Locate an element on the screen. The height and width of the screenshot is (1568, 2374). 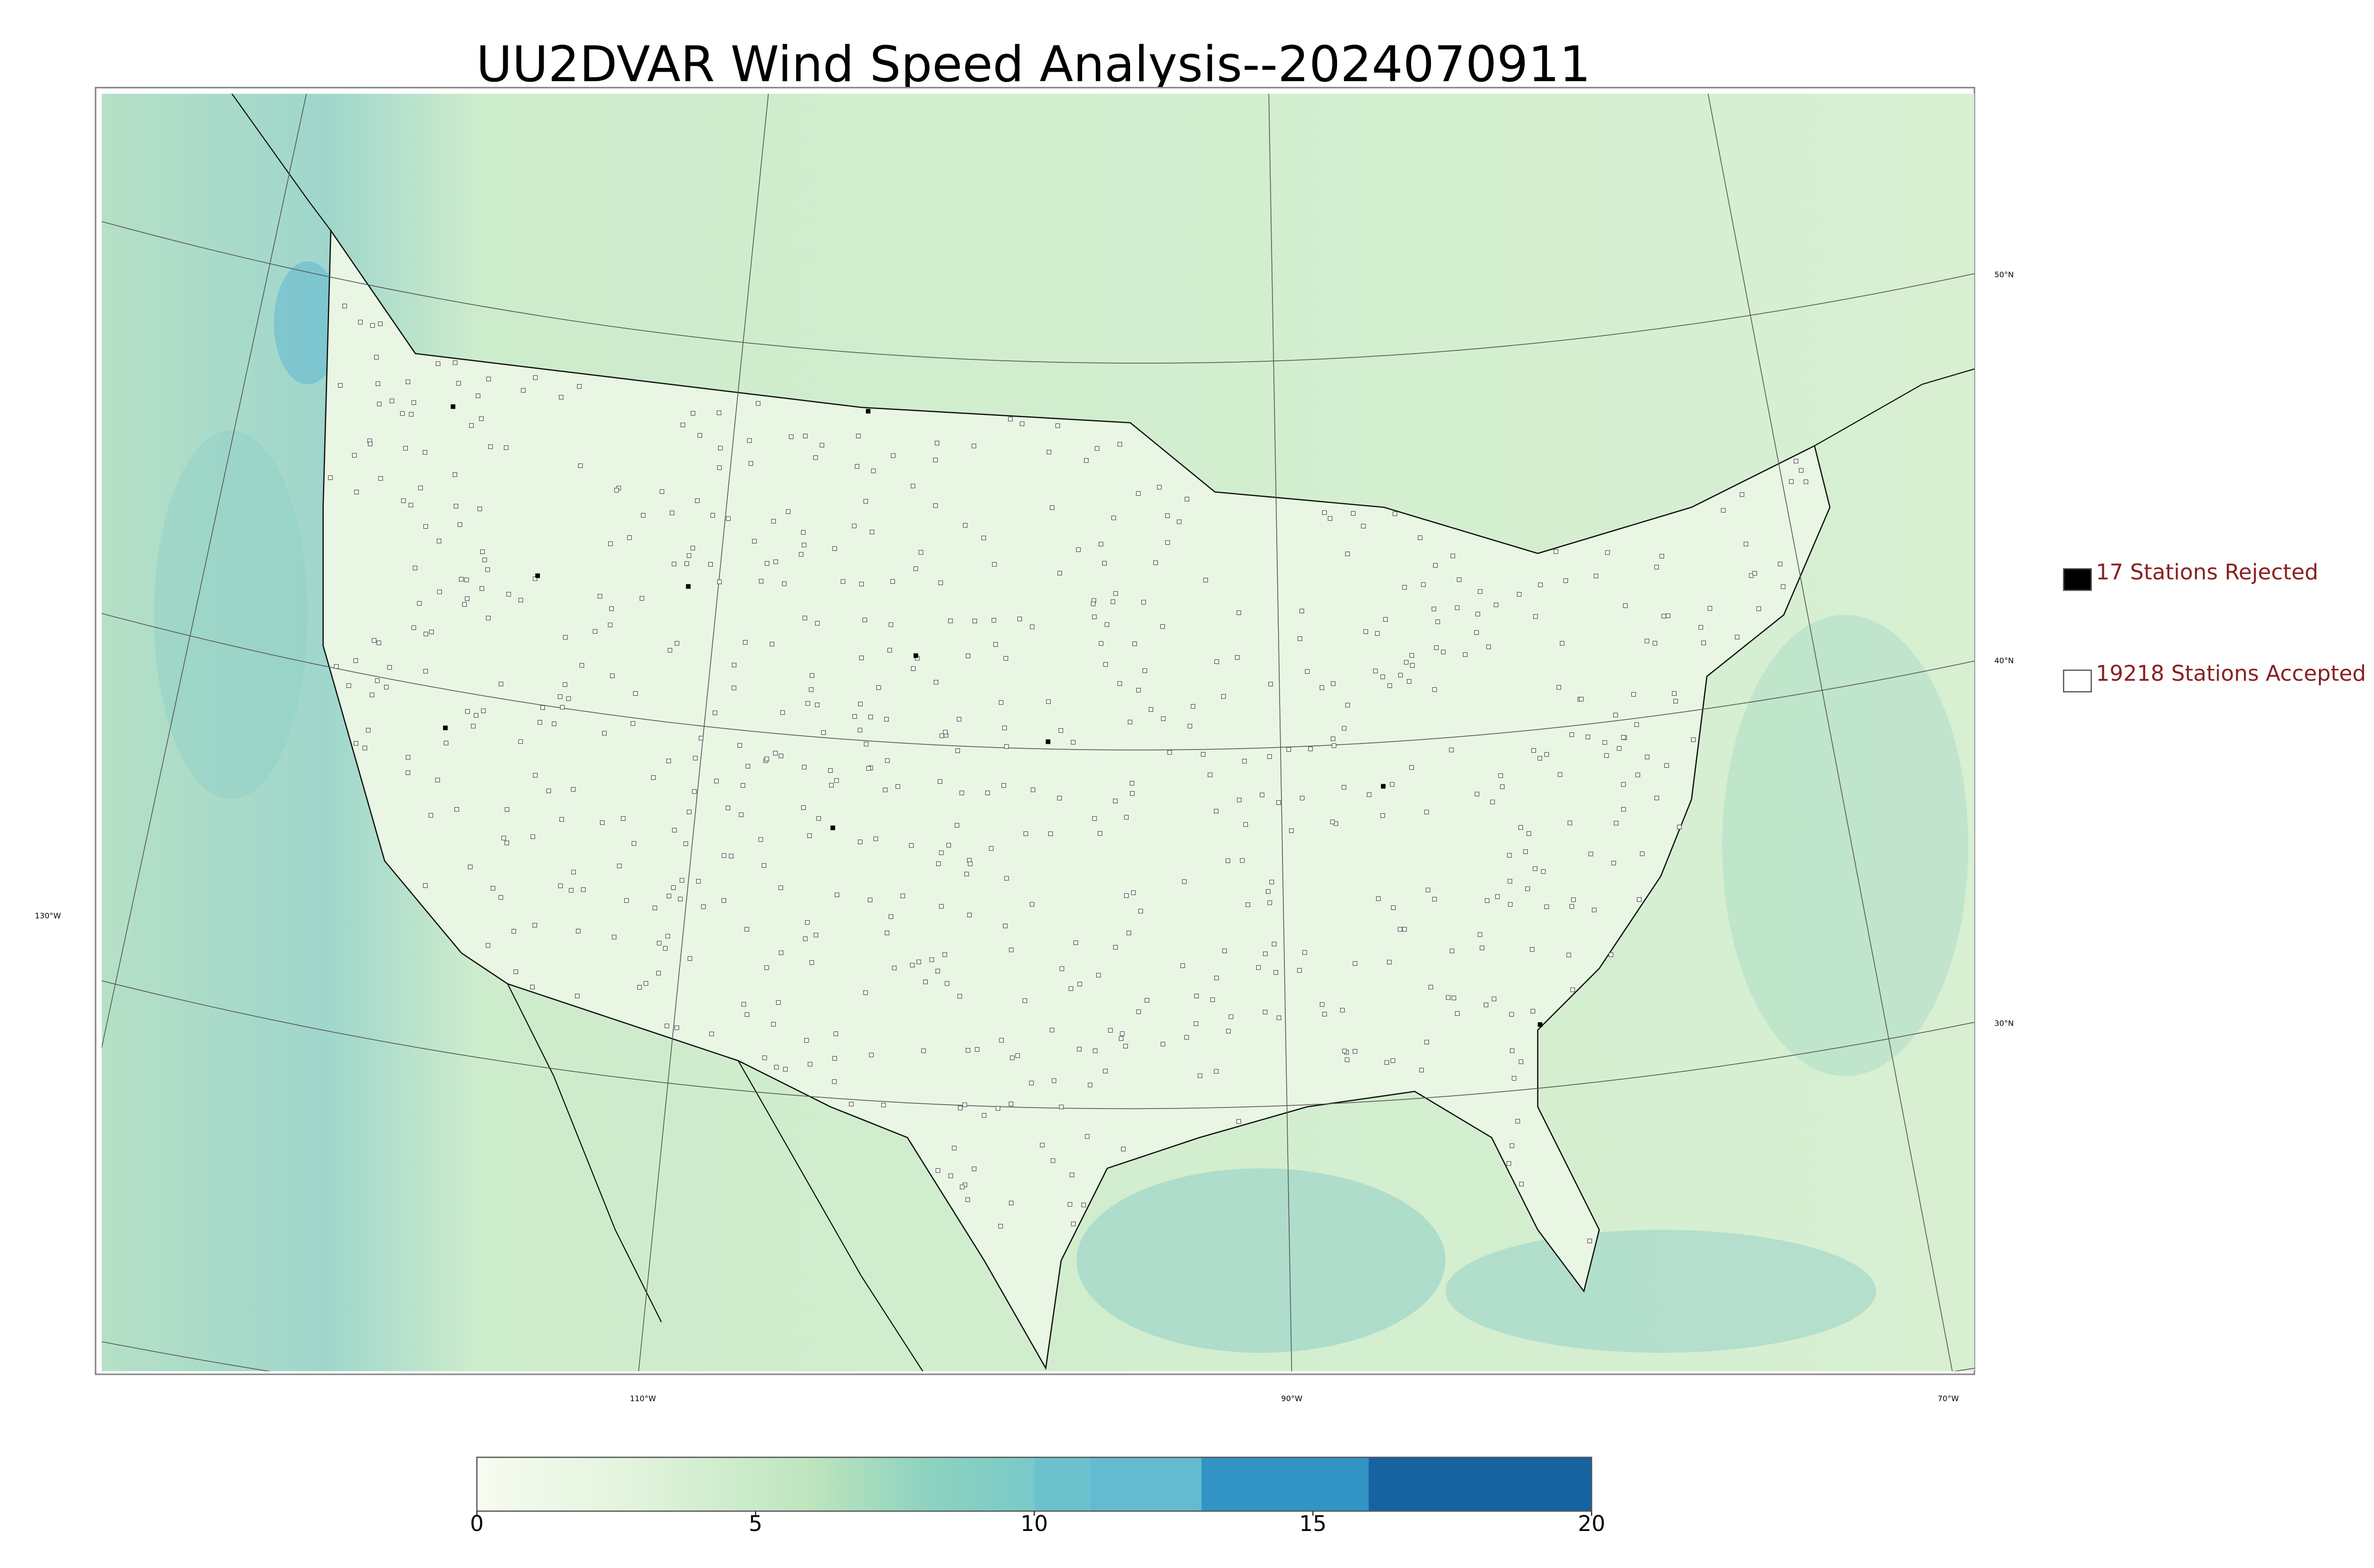
legend-label: 19218 Stations Accepted is located at coordinates (2231, 673).